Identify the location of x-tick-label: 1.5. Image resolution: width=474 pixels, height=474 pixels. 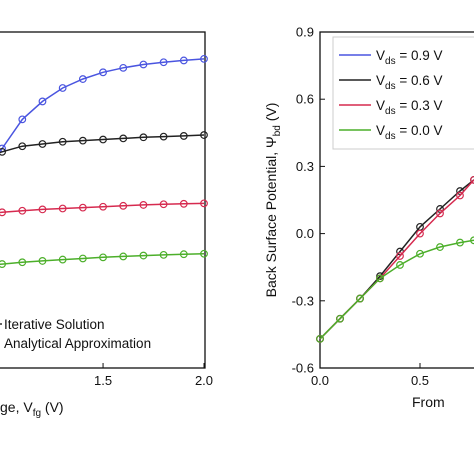
(103, 380).